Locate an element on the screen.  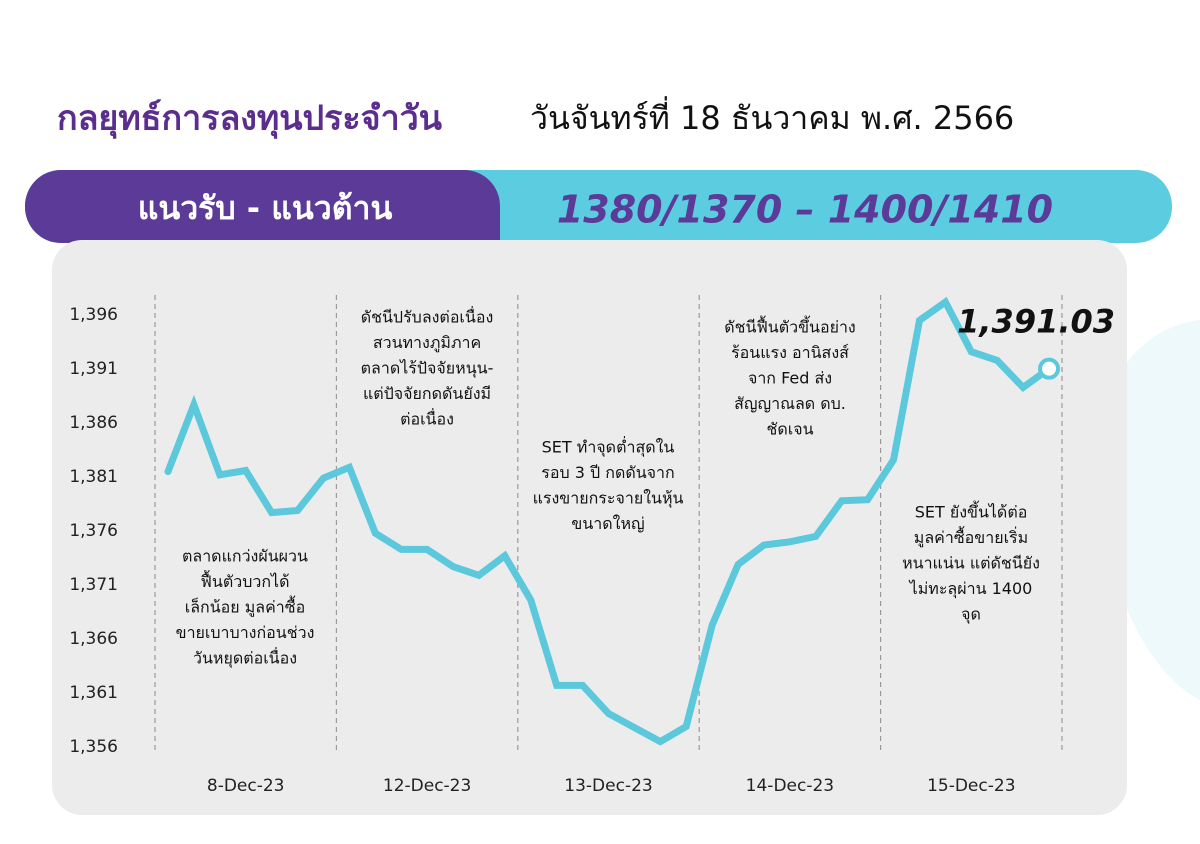
annotation: ตลาดไร้ปัจจัยหนุน- is located at coordinates (427, 369).